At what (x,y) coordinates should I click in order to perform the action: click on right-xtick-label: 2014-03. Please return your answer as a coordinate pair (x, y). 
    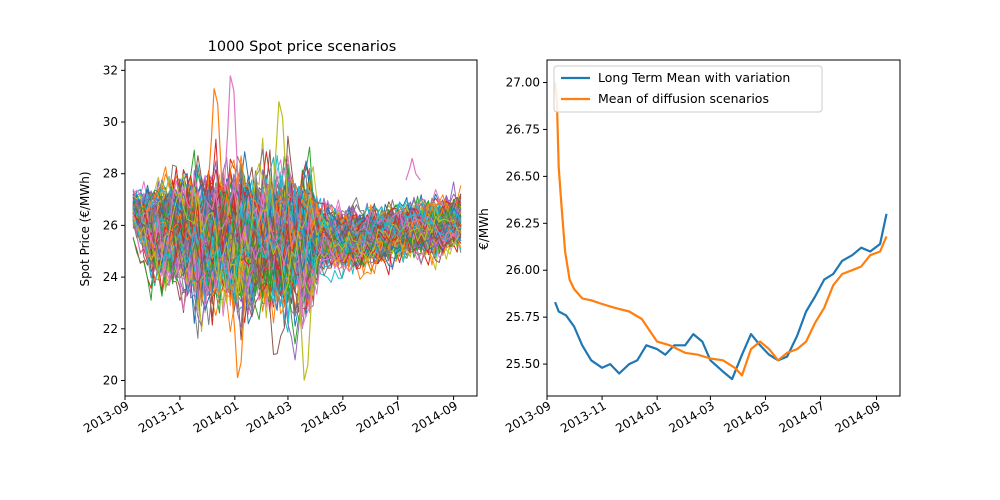
    Looking at the image, I should click on (691, 416).